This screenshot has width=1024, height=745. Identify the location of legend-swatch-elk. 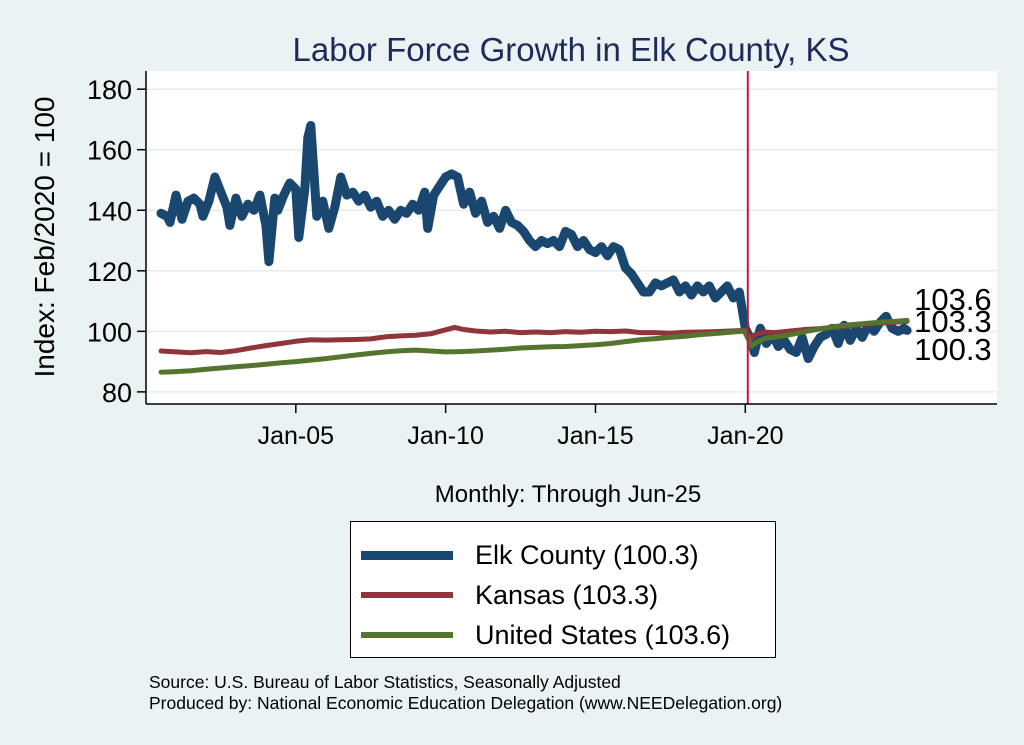
(407, 555).